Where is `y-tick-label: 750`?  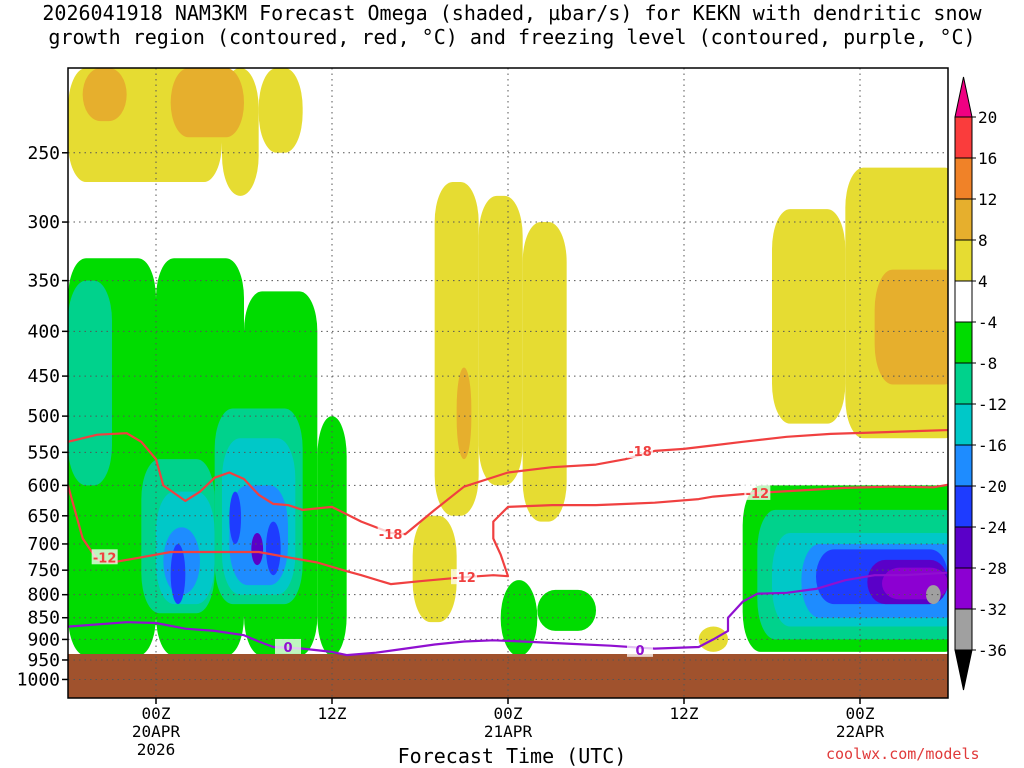
y-tick-label: 750 is located at coordinates (43, 570).